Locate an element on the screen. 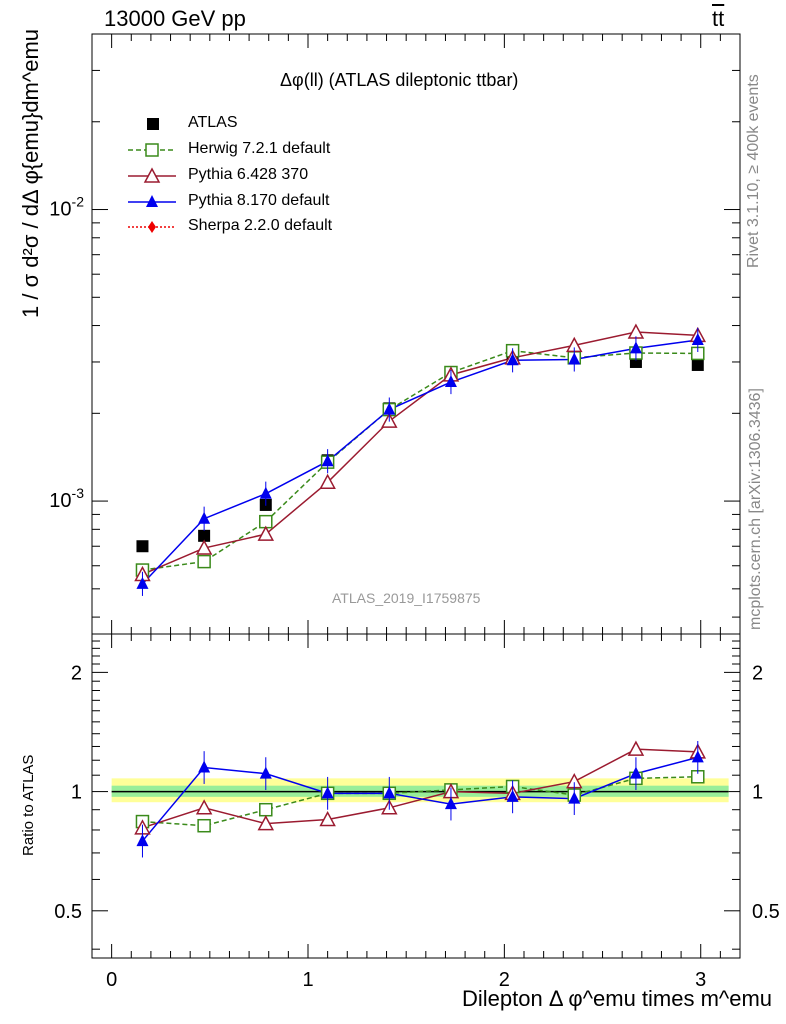 This screenshot has height=1024, width=786. ratio-line-pythia6 is located at coordinates (420, 788).